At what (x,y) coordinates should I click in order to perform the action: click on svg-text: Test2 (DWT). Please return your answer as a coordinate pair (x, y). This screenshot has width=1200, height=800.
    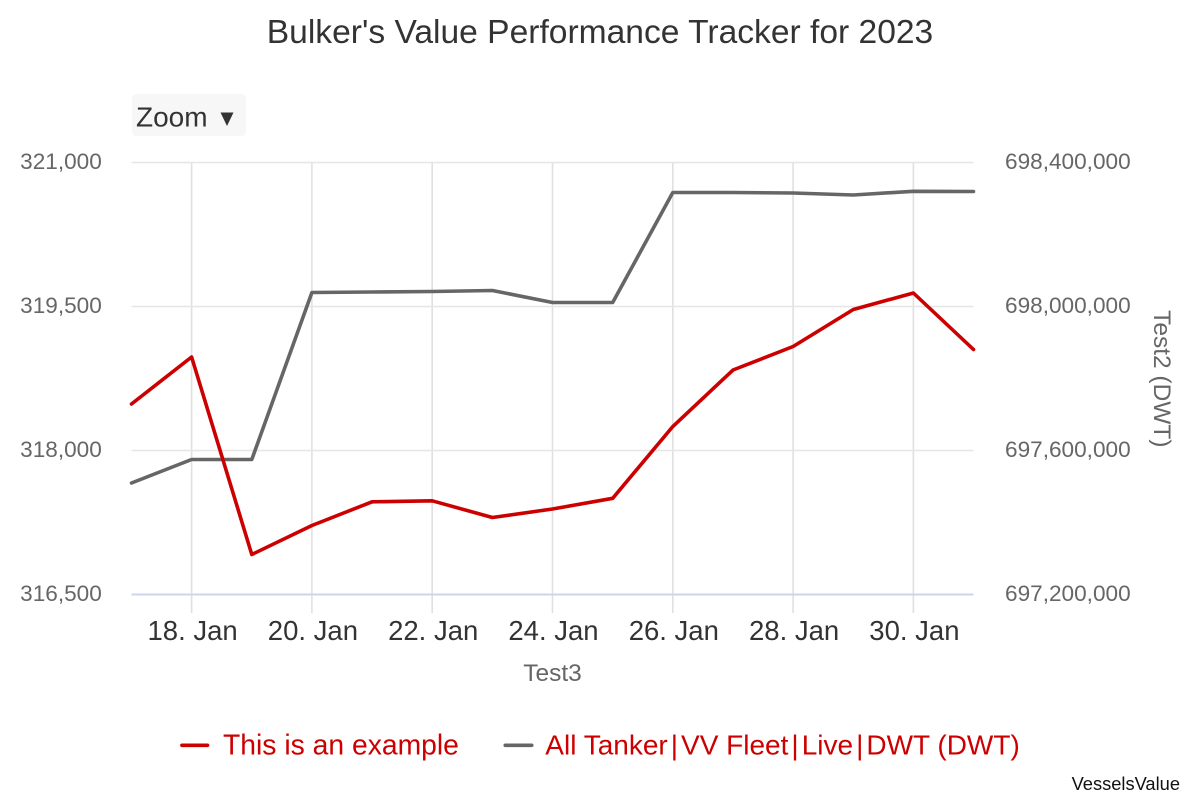
    Looking at the image, I should click on (1161, 378).